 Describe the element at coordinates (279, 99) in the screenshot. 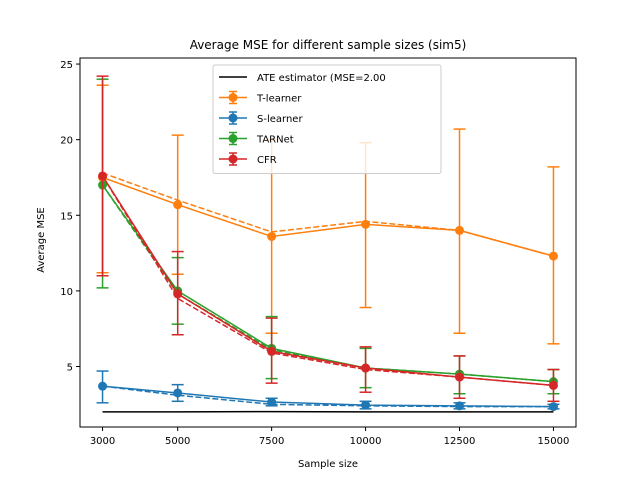

I see `legend-label: T-learner` at that location.